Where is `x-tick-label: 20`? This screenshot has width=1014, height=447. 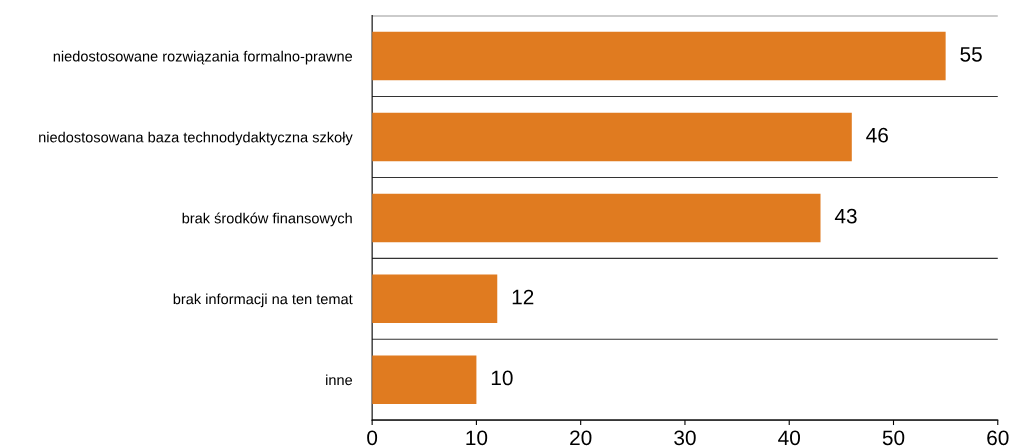
x-tick-label: 20 is located at coordinates (581, 438).